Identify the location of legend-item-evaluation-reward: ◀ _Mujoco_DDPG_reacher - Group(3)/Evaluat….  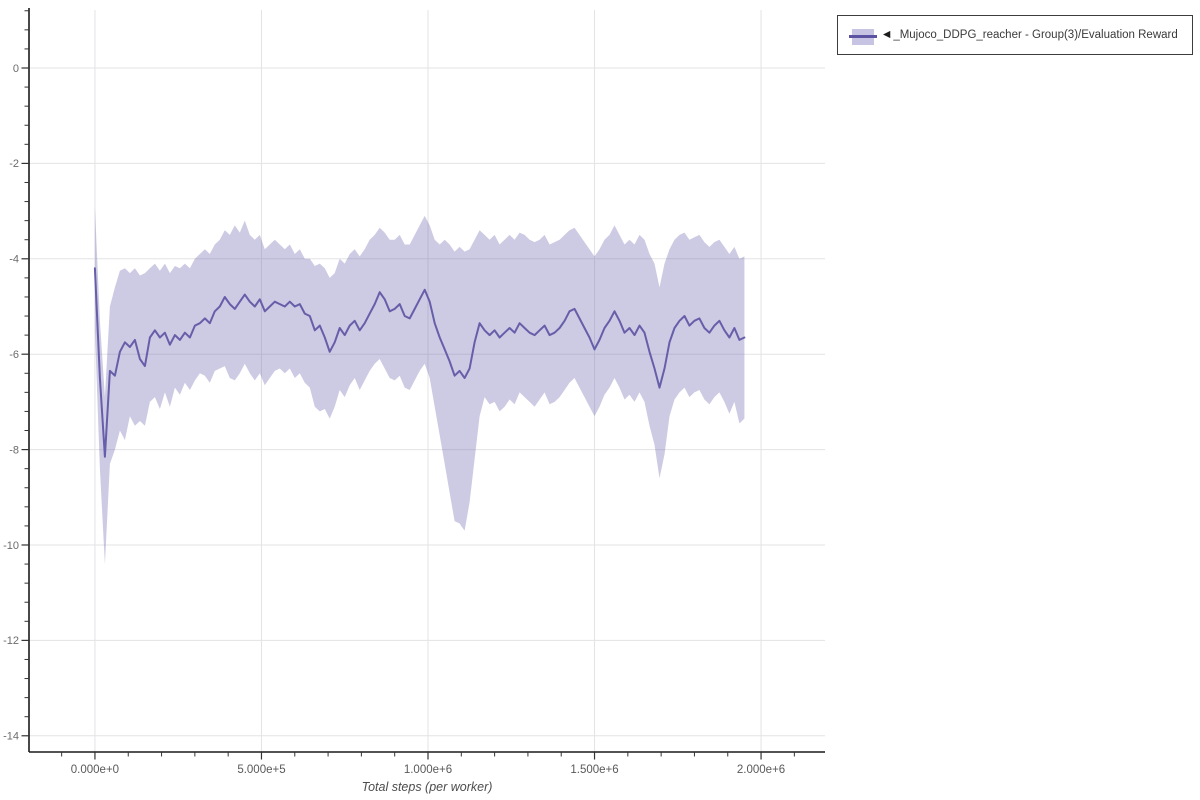
(1014, 35).